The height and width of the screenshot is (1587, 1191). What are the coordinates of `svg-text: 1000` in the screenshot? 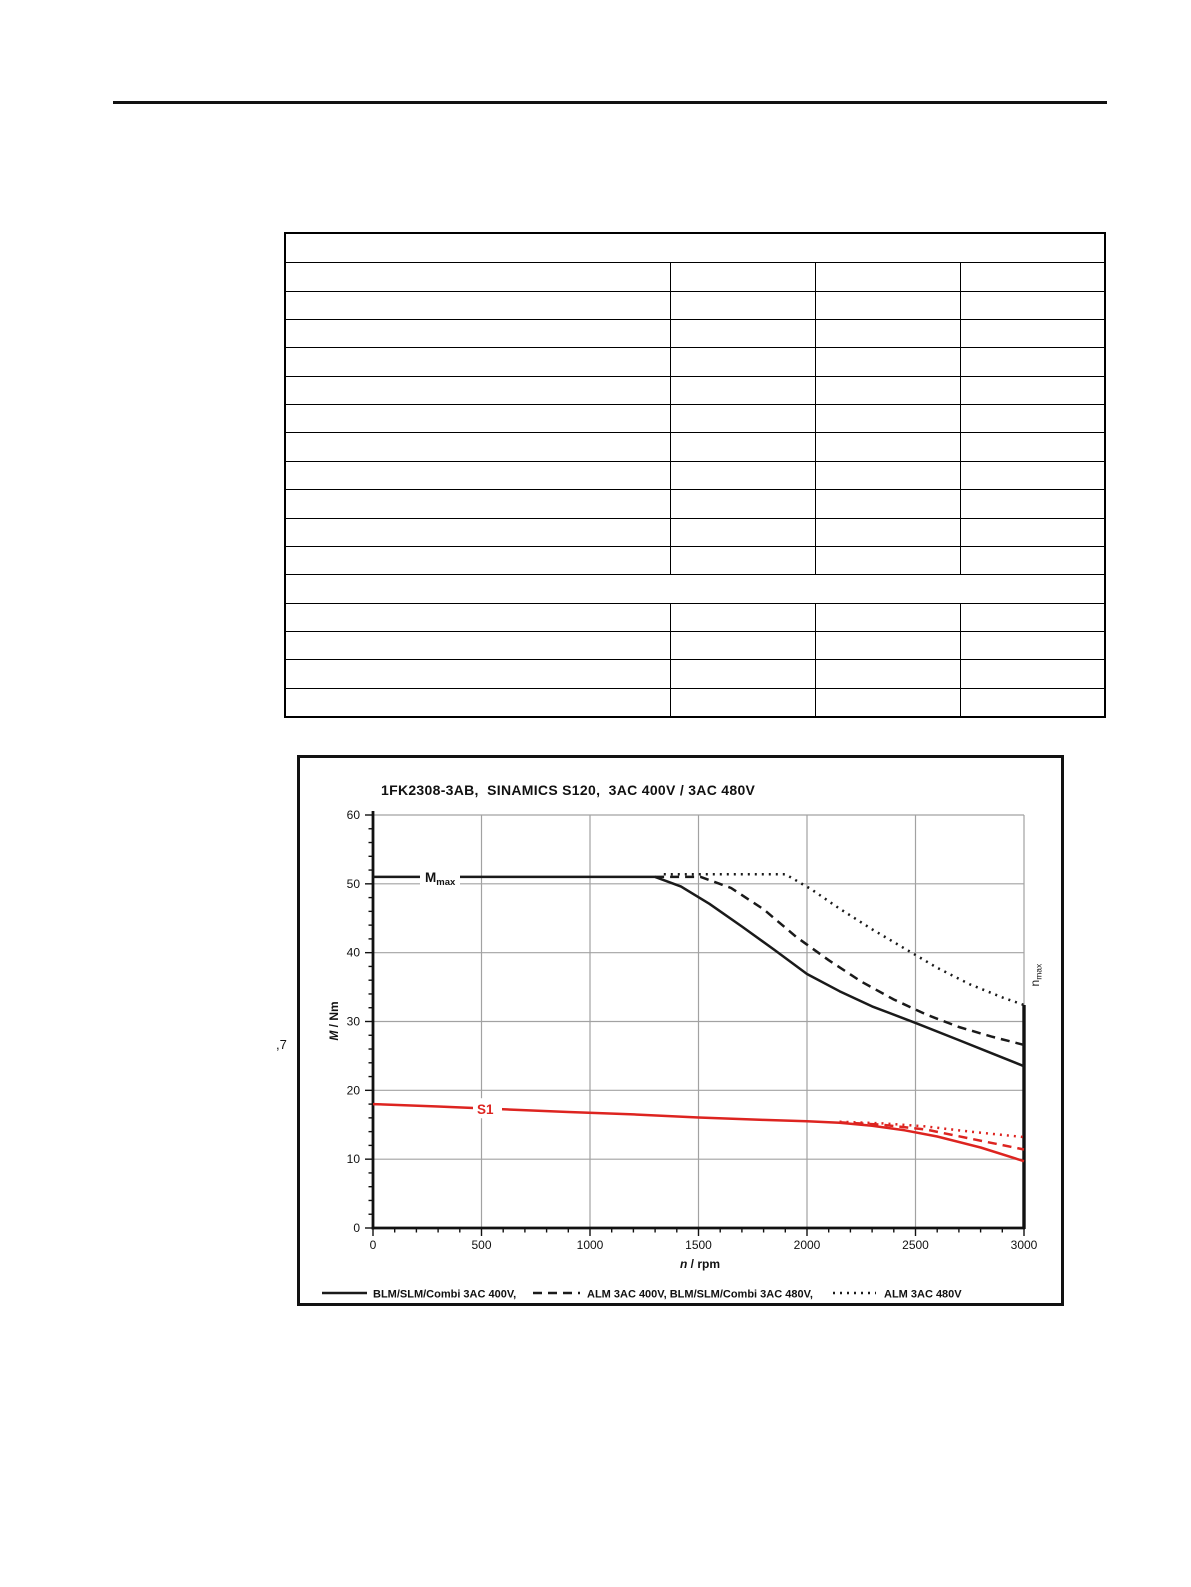 It's located at (590, 1245).